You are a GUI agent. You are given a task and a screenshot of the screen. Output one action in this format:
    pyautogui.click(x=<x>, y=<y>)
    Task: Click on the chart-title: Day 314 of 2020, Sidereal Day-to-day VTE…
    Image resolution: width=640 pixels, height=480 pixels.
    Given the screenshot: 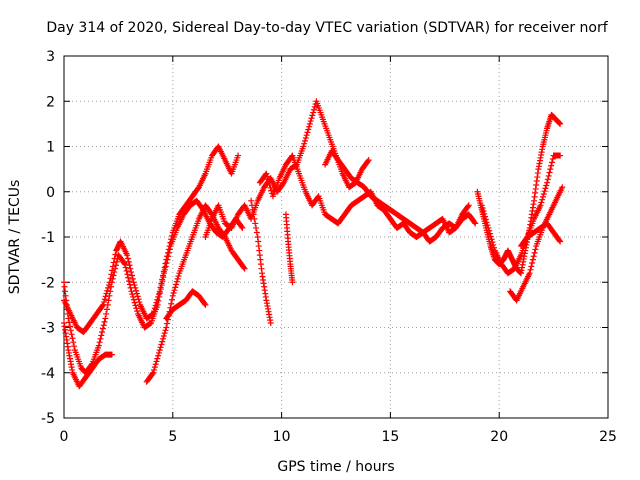 What is the action you would take?
    pyautogui.click(x=327, y=28)
    